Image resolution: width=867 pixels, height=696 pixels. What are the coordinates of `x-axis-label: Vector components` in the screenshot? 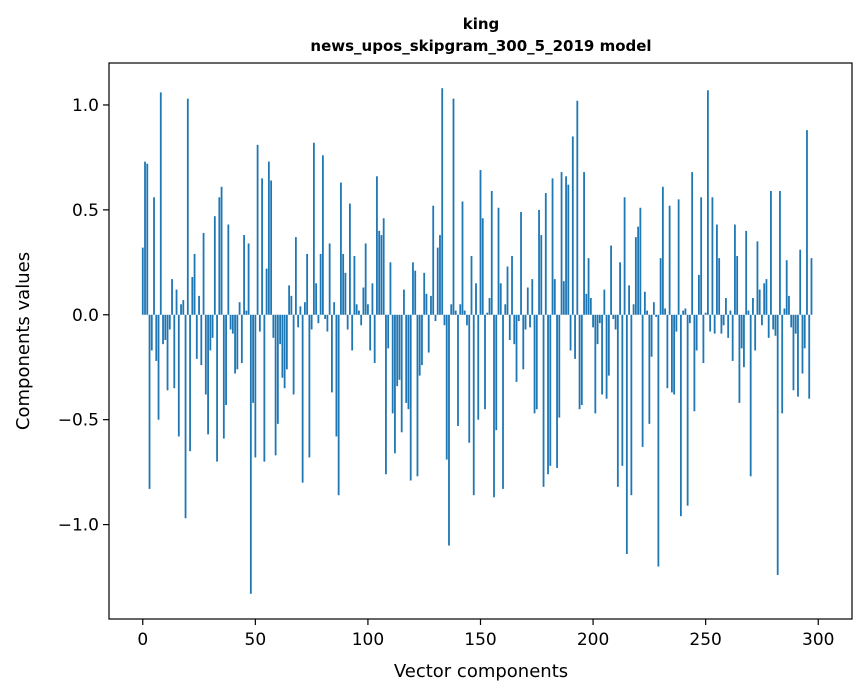 It's located at (481, 671).